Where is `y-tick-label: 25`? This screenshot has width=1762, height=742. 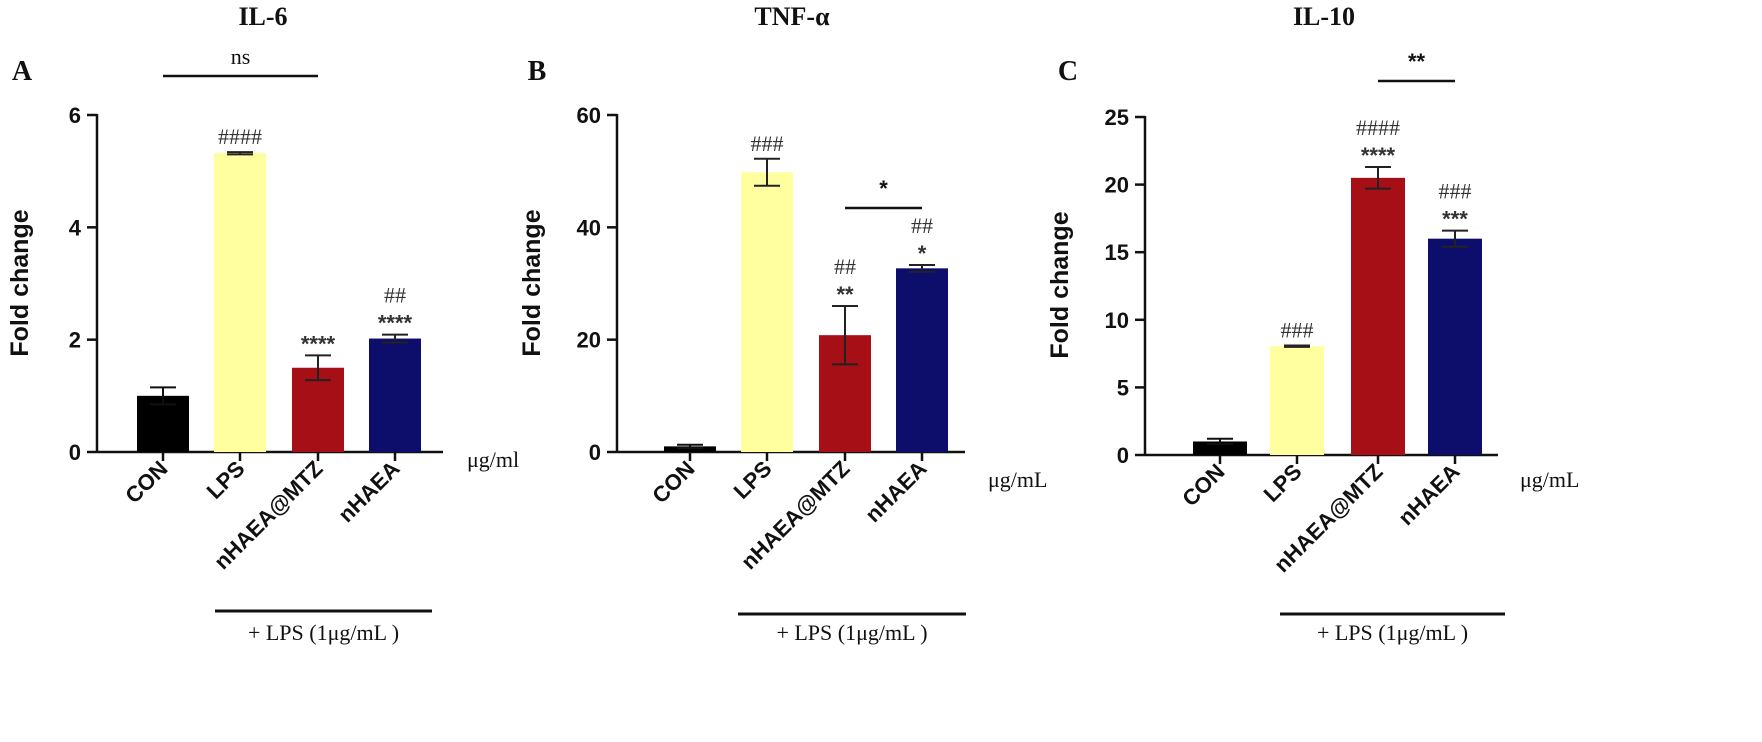 y-tick-label: 25 is located at coordinates (1117, 117).